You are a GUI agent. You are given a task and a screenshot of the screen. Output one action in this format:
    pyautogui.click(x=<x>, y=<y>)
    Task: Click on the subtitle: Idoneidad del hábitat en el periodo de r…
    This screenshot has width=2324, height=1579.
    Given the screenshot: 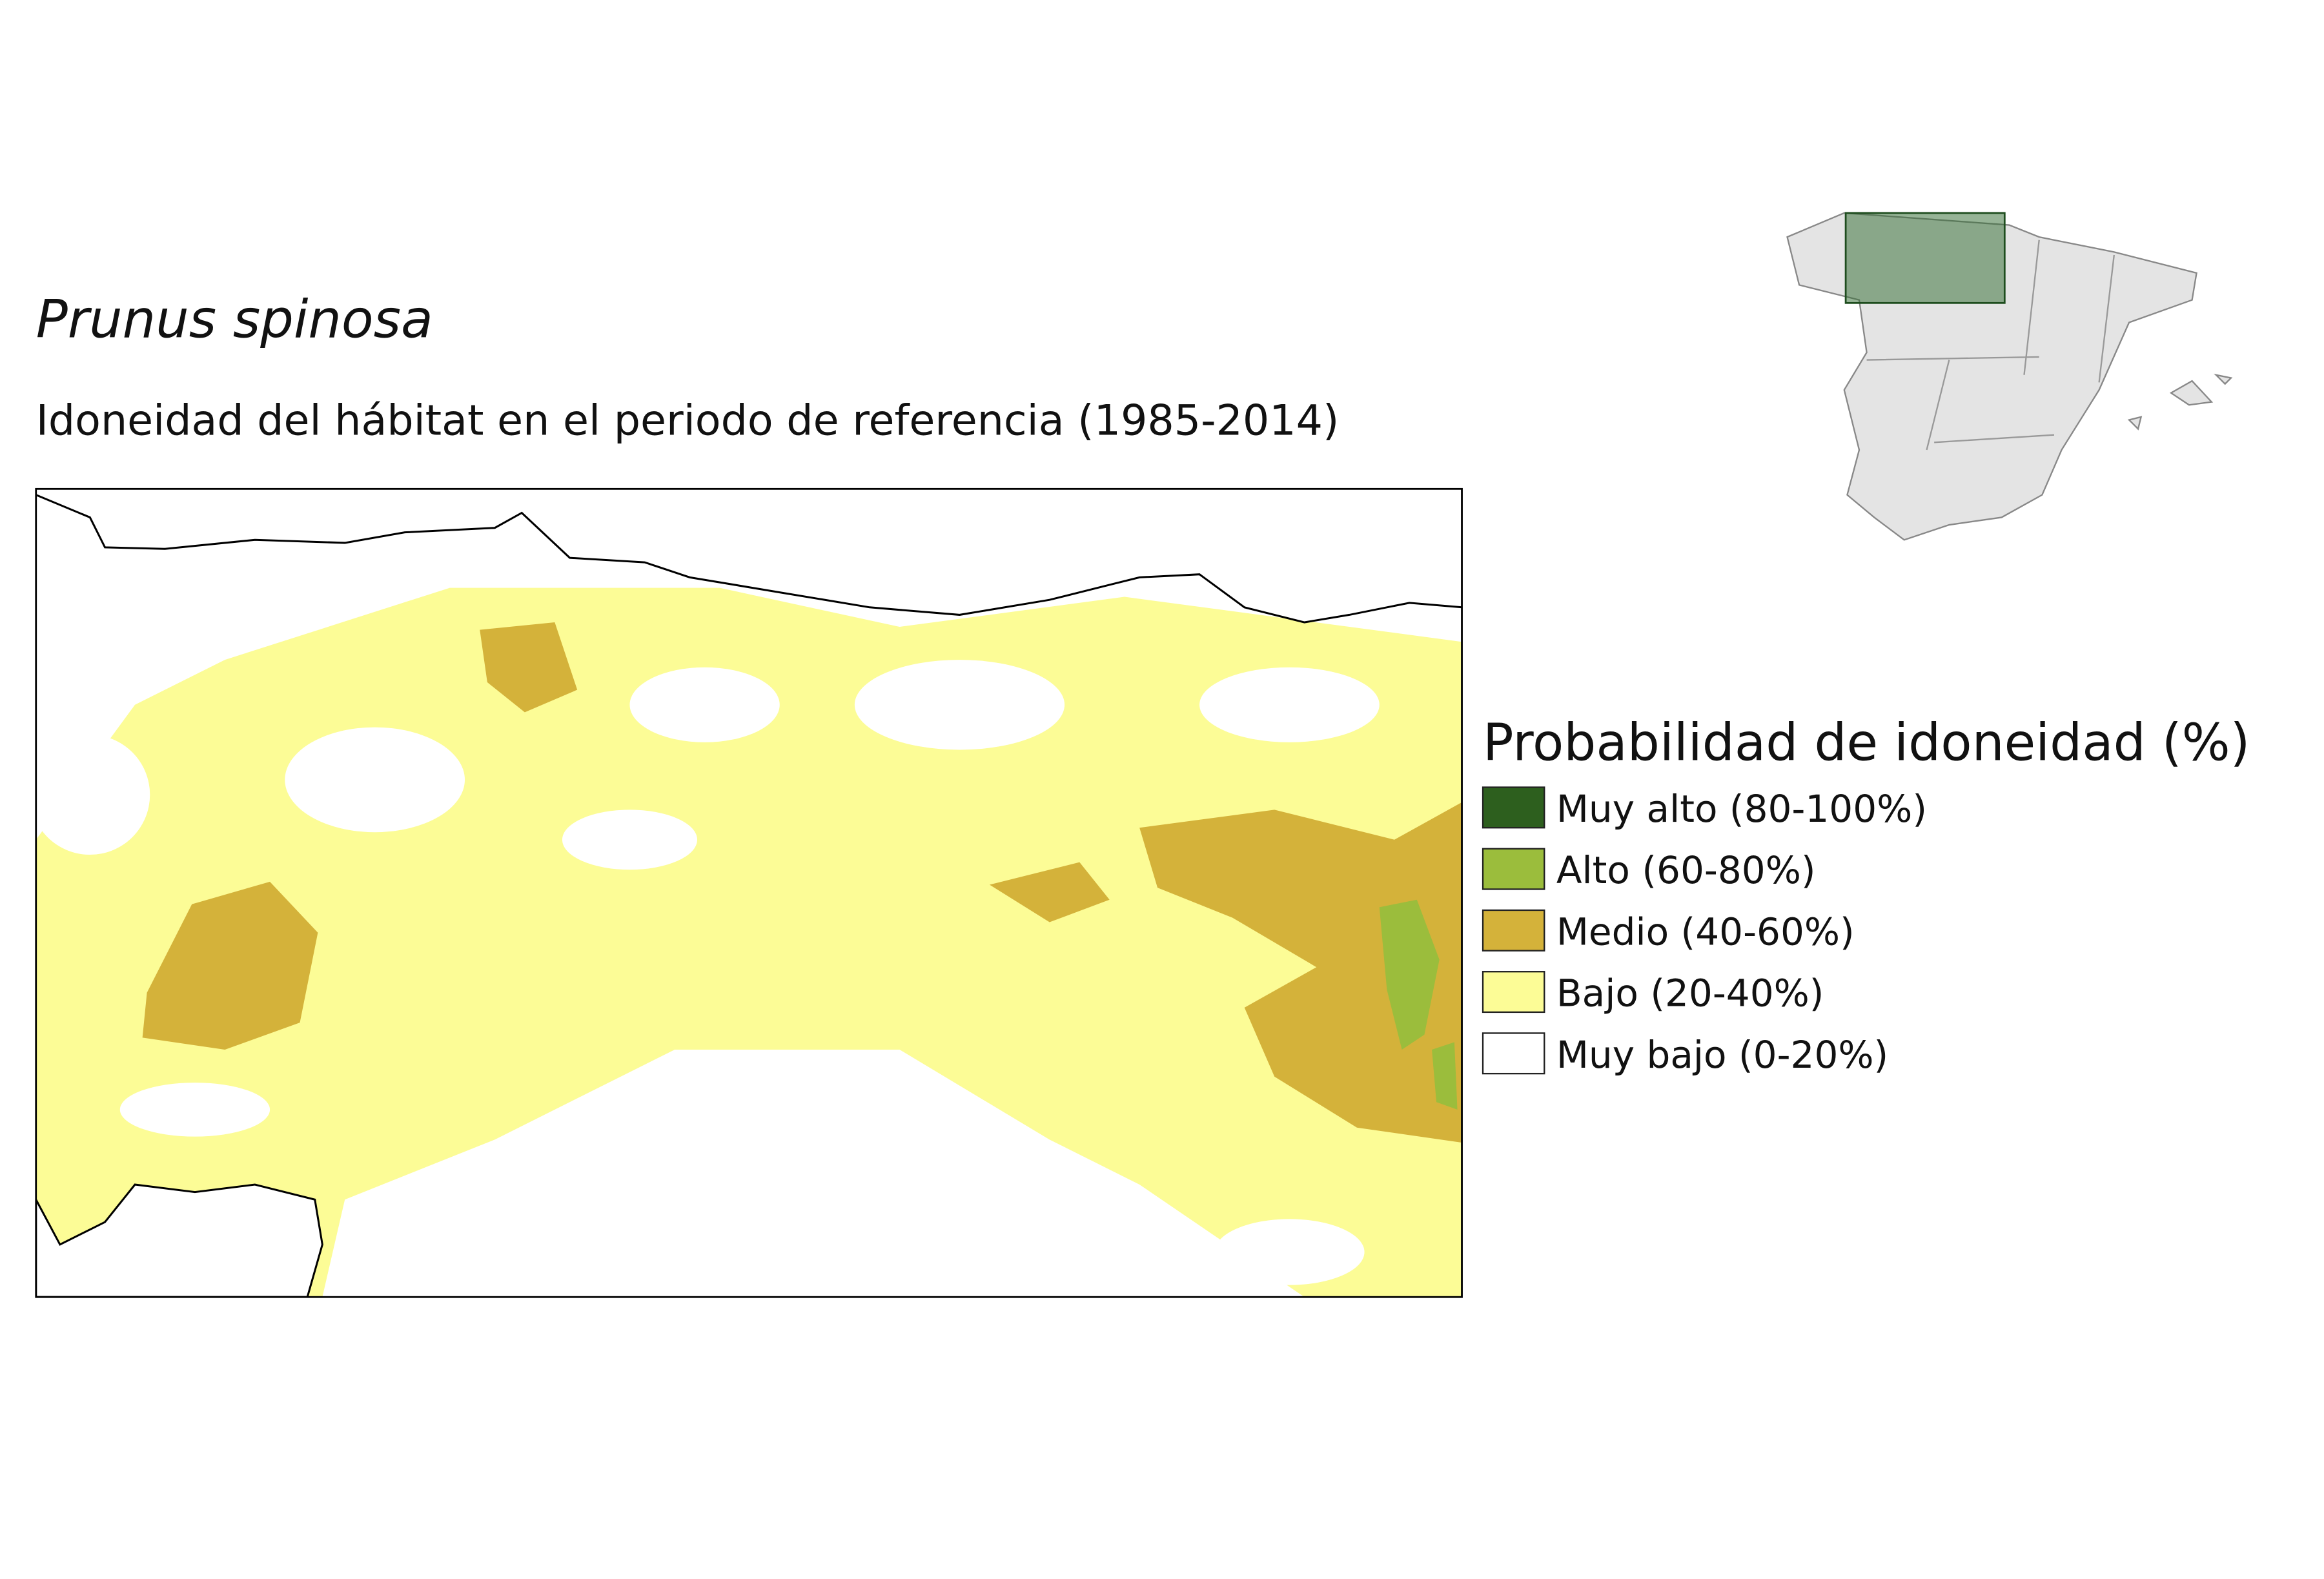 What is the action you would take?
    pyautogui.click(x=688, y=421)
    